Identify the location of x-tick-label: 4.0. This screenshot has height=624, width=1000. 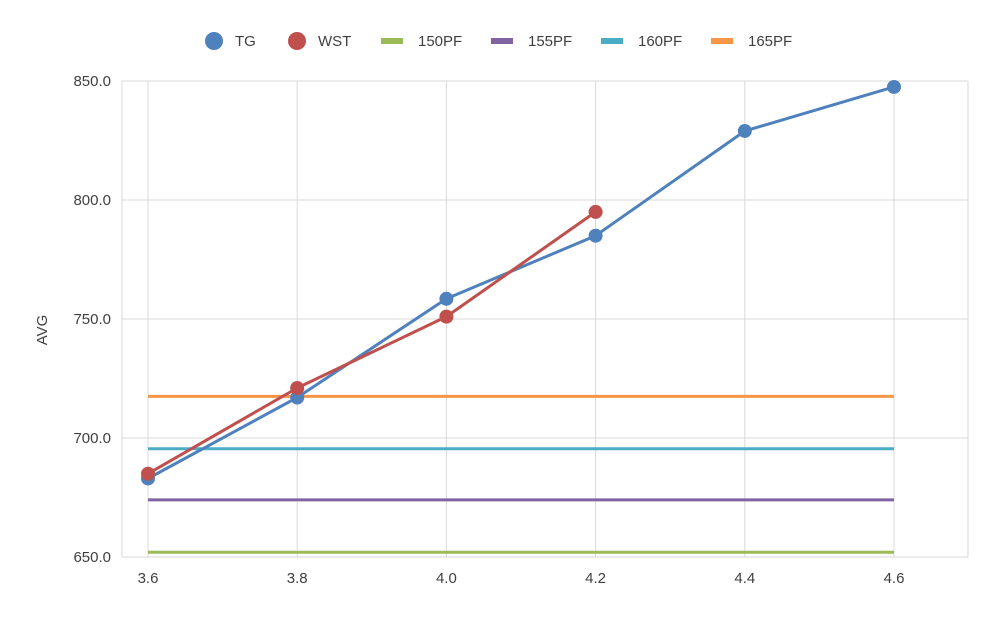
(446, 578).